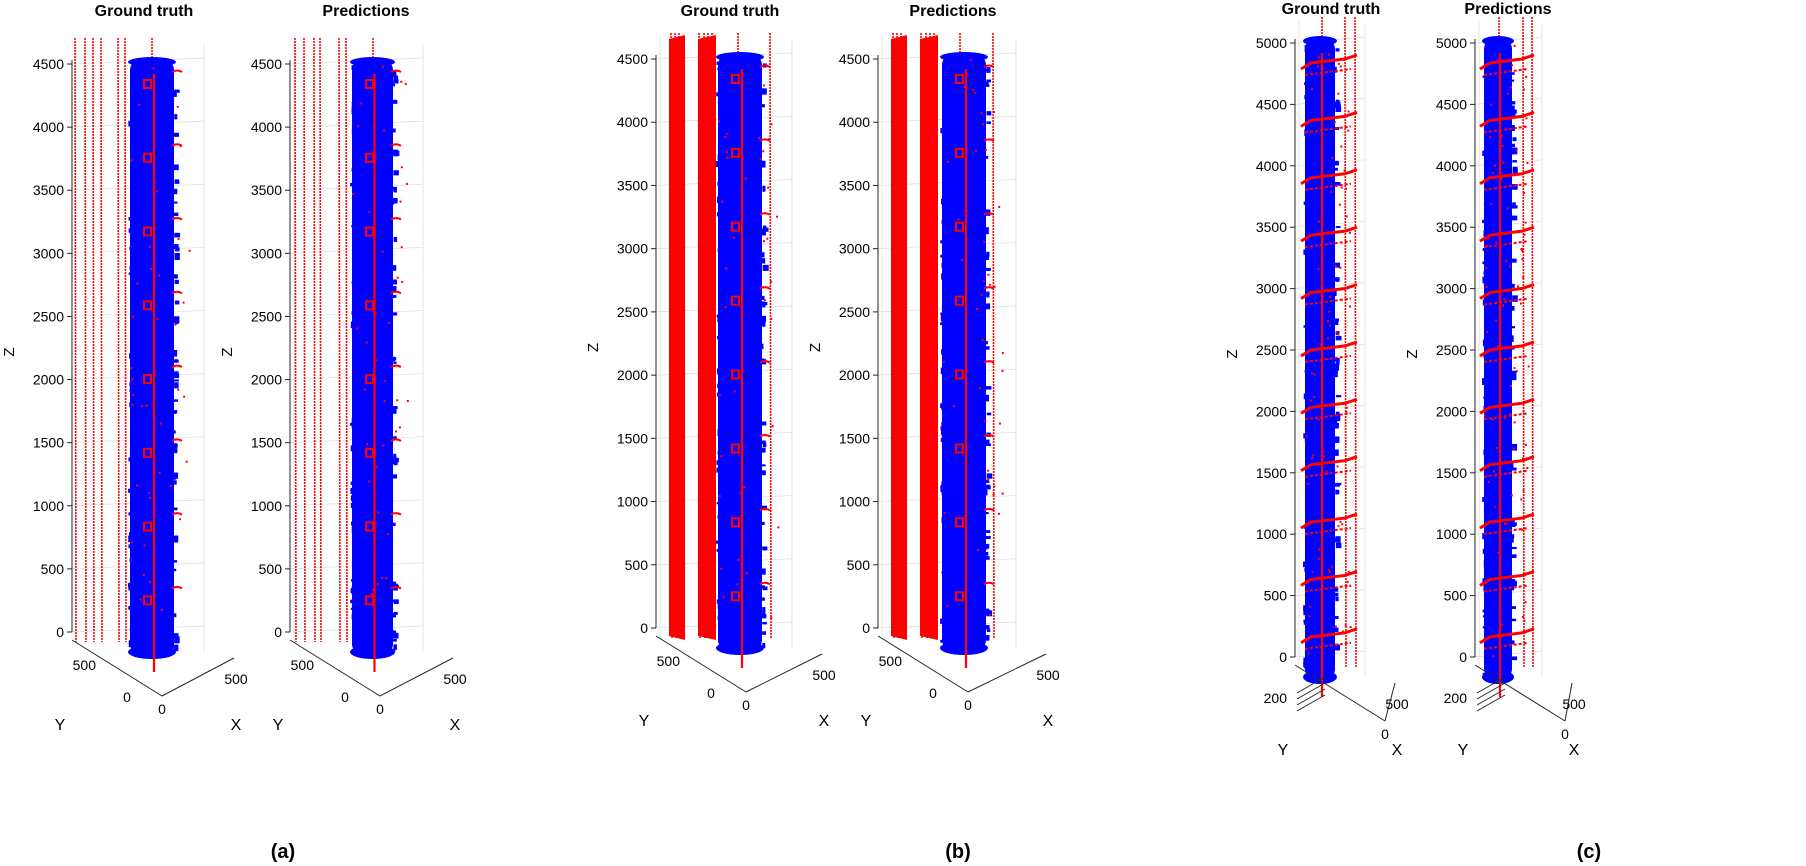 This screenshot has height=866, width=1806. What do you see at coordinates (85, 665) in the screenshot?
I see `y-tick-label: 500` at bounding box center [85, 665].